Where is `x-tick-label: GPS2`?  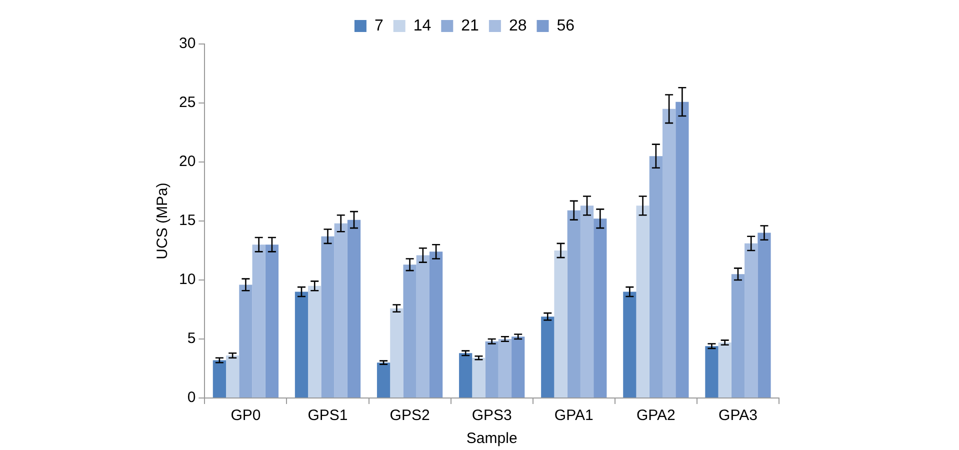 x-tick-label: GPS2 is located at coordinates (410, 415).